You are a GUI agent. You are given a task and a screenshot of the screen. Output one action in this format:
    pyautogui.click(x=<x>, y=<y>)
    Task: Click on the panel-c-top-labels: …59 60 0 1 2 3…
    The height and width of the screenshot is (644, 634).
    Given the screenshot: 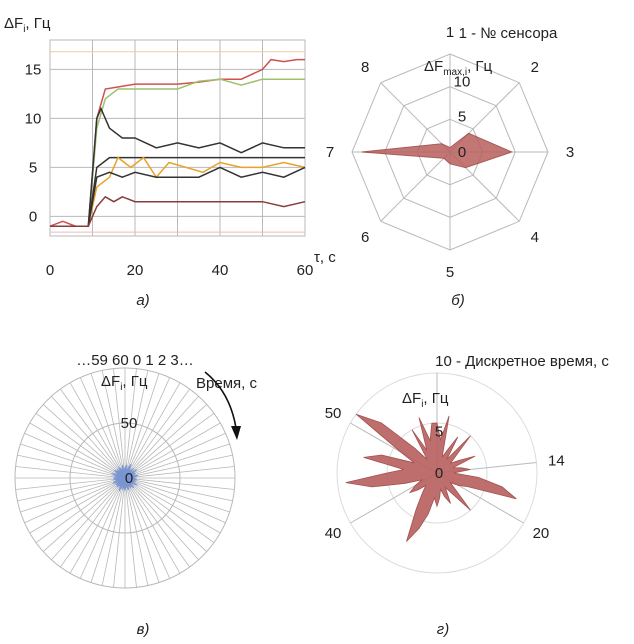 What is the action you would take?
    pyautogui.click(x=135, y=360)
    